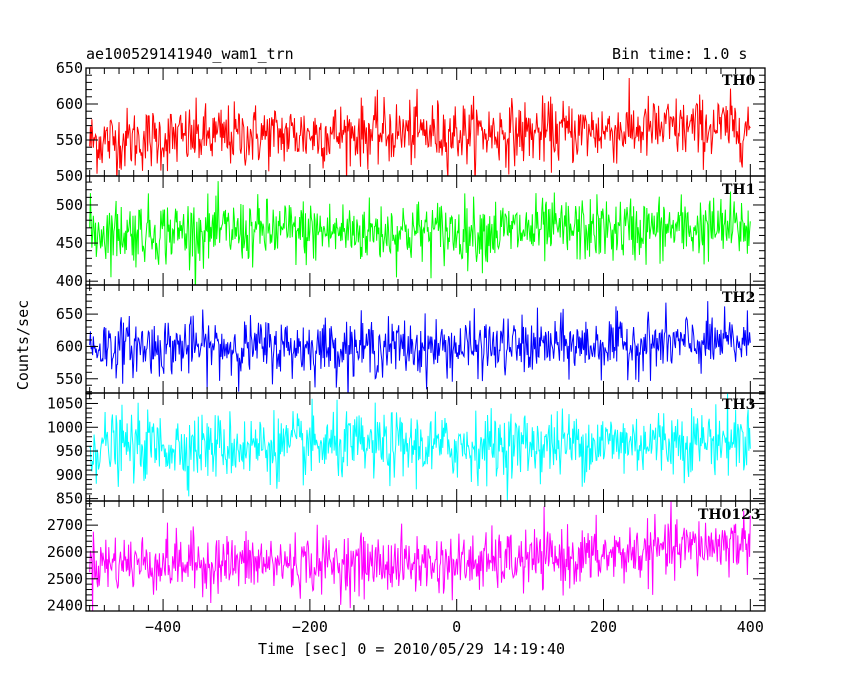  Describe the element at coordinates (69, 451) in the screenshot. I see `y-tick-label-th3-950: 950` at that location.